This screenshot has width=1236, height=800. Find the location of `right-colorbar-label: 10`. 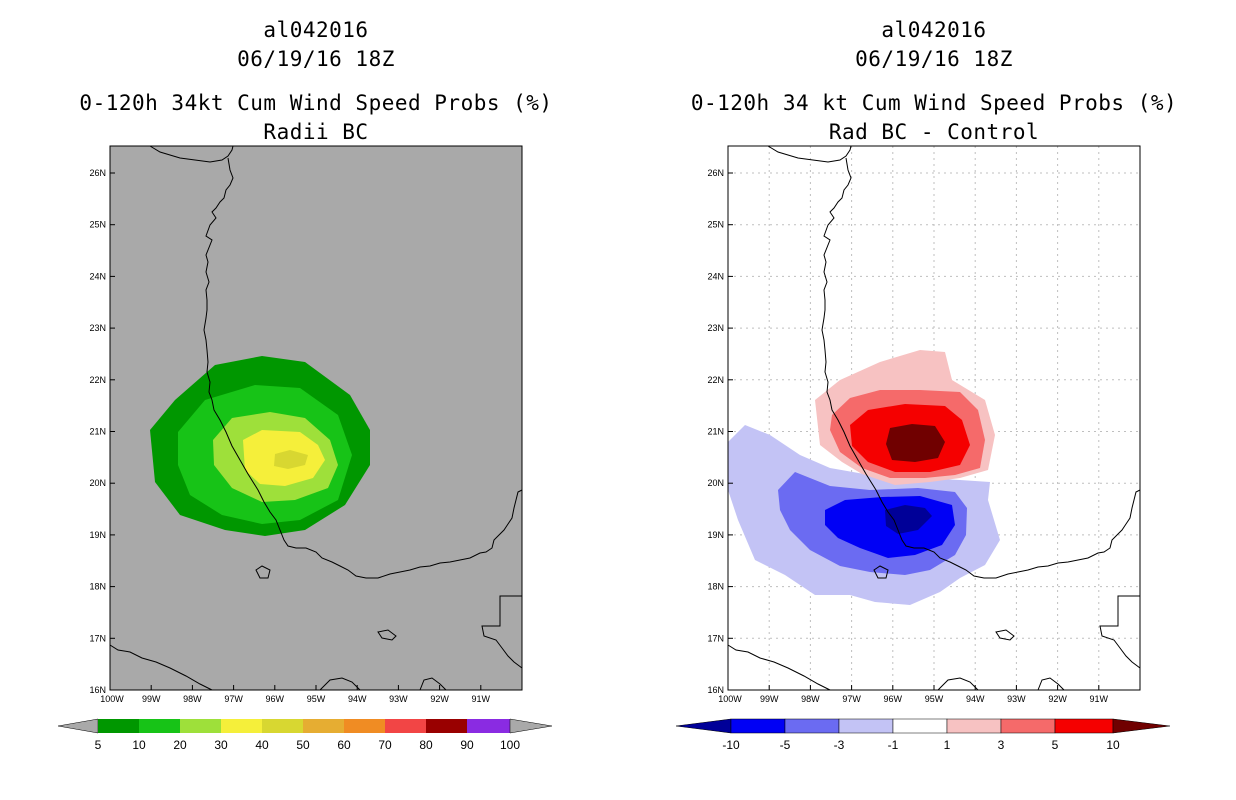

right-colorbar-label: 10 is located at coordinates (1113, 745).